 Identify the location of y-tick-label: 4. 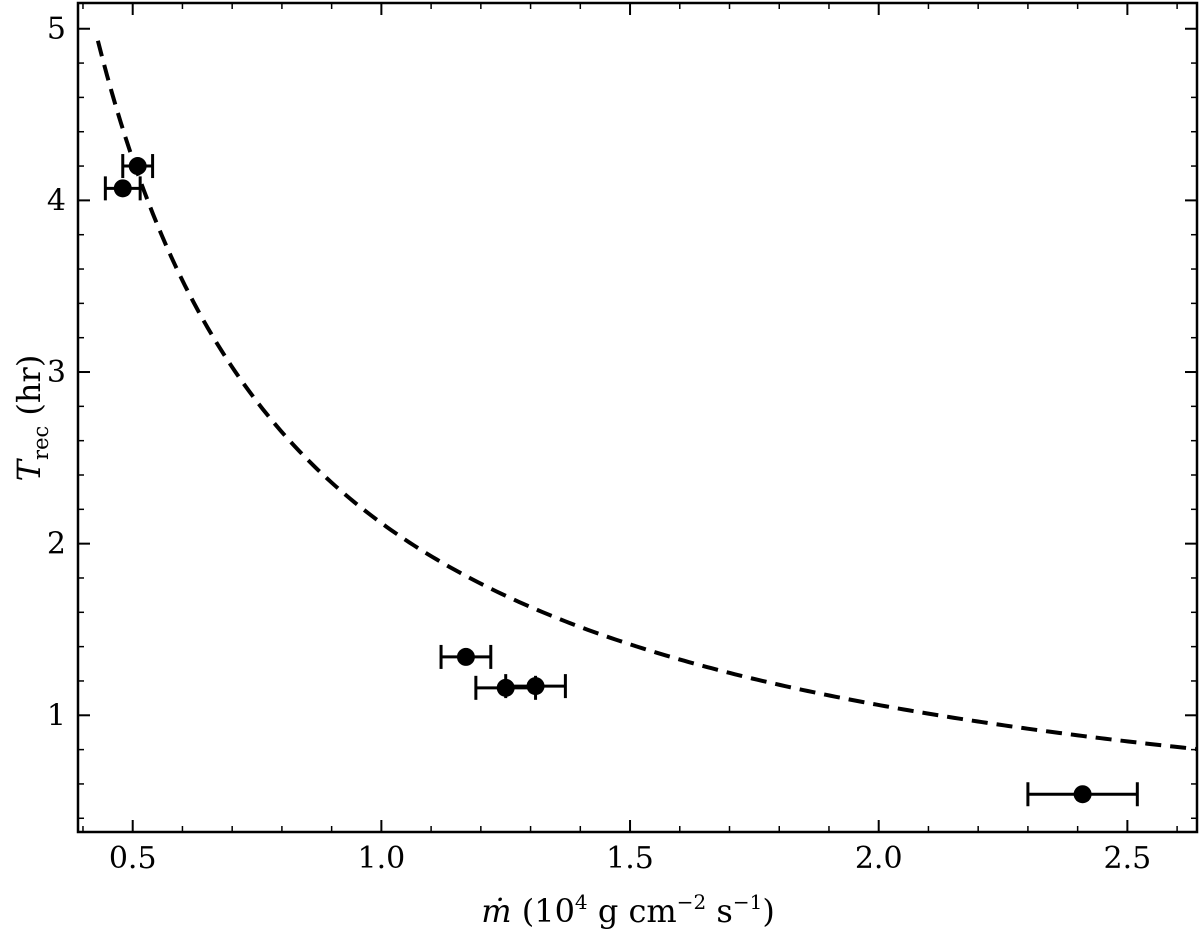
(56, 200).